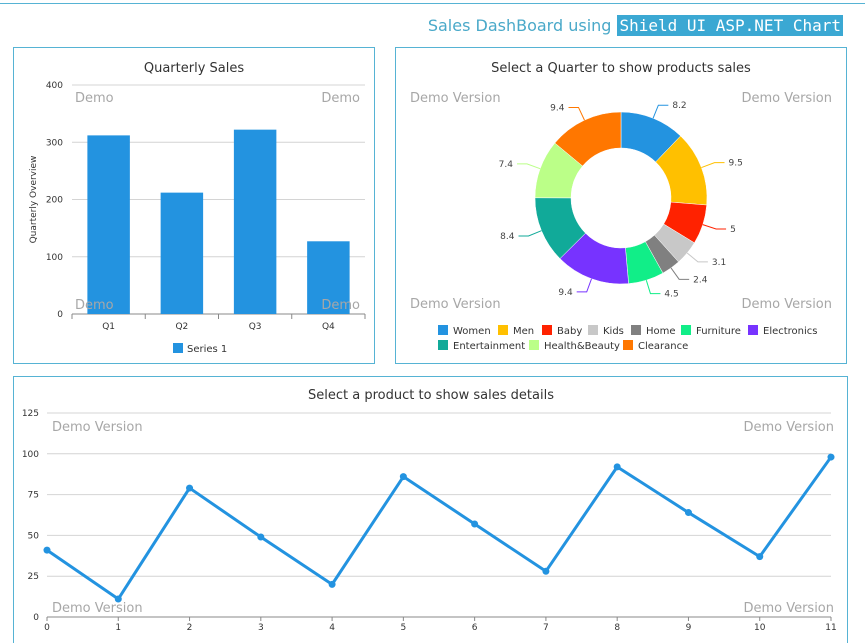 The image size is (865, 644). What do you see at coordinates (519, 25) in the screenshot?
I see `header-title: Sales DashBoard using` at bounding box center [519, 25].